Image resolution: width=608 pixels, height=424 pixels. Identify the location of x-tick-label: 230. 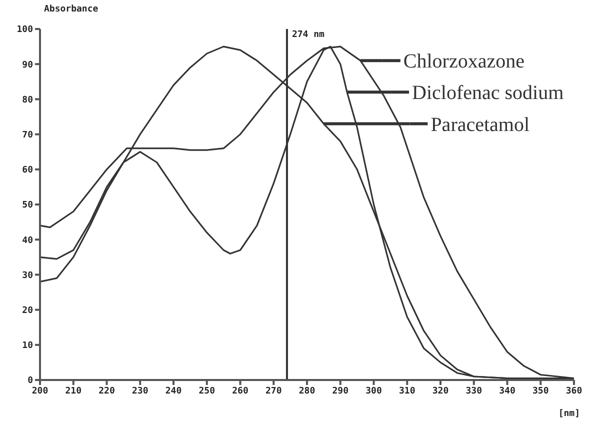
(140, 391).